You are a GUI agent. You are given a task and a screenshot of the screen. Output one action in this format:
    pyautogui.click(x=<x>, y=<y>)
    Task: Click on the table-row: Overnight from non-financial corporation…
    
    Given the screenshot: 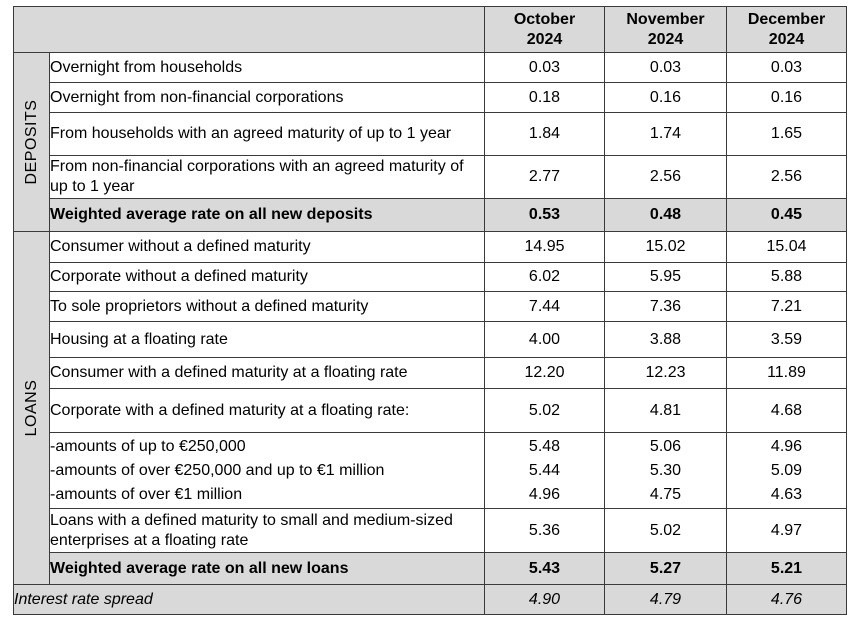 What is the action you would take?
    pyautogui.click(x=430, y=97)
    